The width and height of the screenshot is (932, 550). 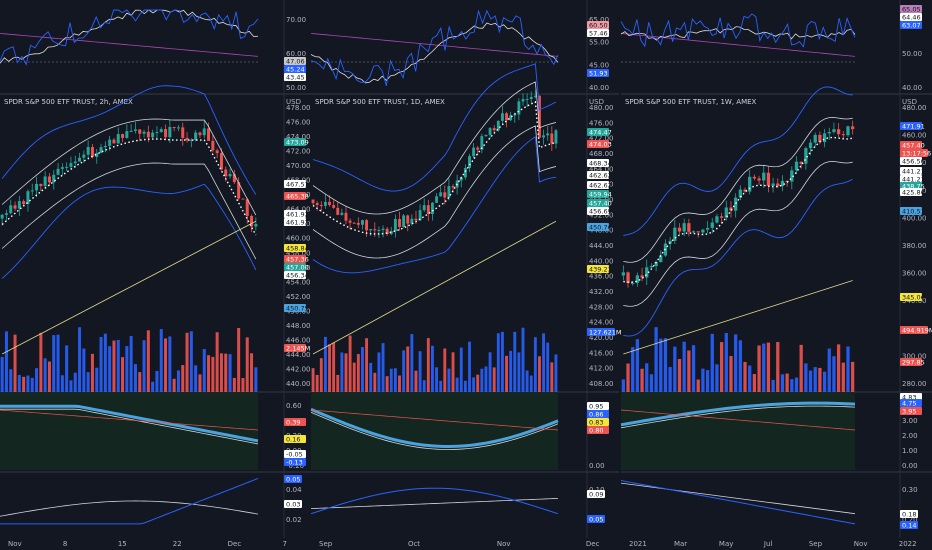 I want to click on macd-ribbon, so click(x=738, y=414).